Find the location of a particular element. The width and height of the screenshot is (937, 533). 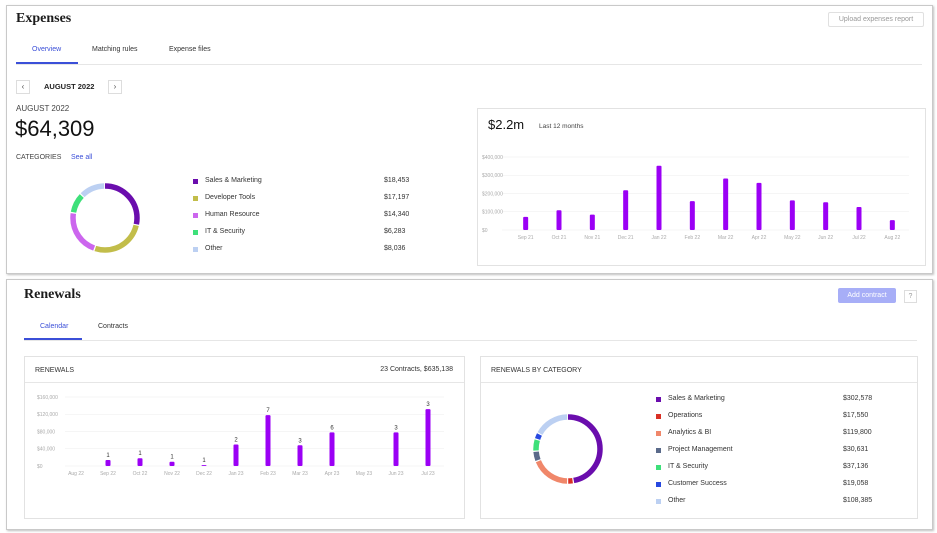

x-tick-label: Nov 22 is located at coordinates (172, 474).